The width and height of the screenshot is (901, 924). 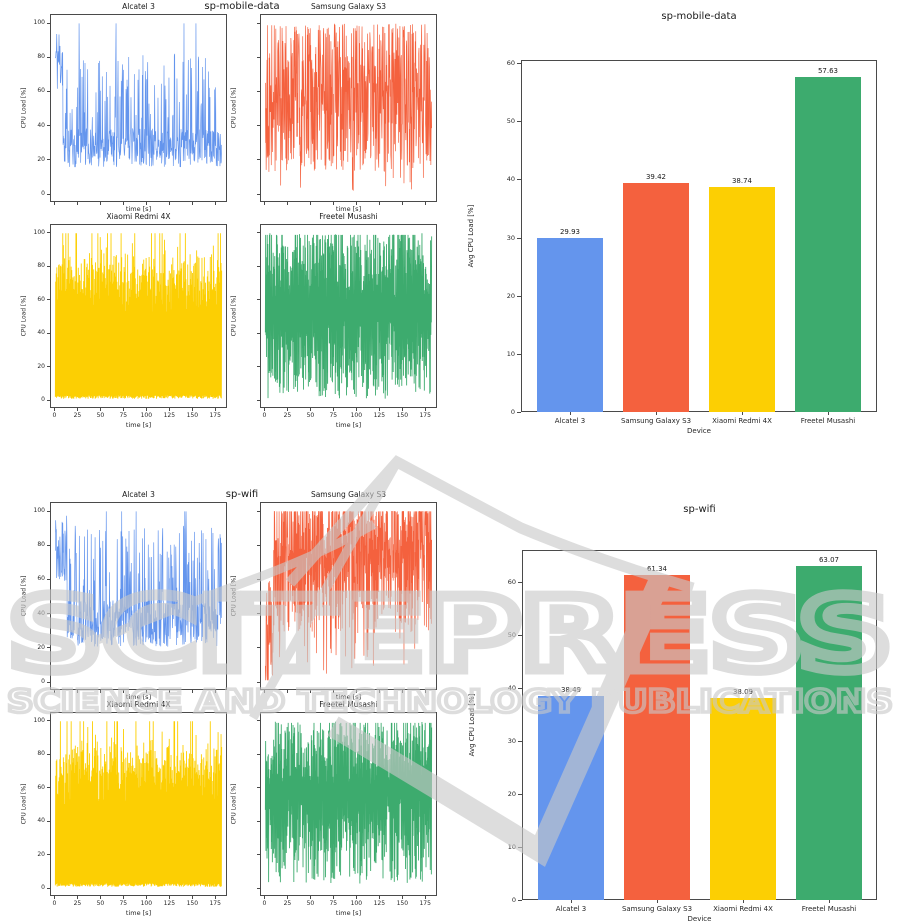 I want to click on bar-value-label: 61.34, so click(x=657, y=568).